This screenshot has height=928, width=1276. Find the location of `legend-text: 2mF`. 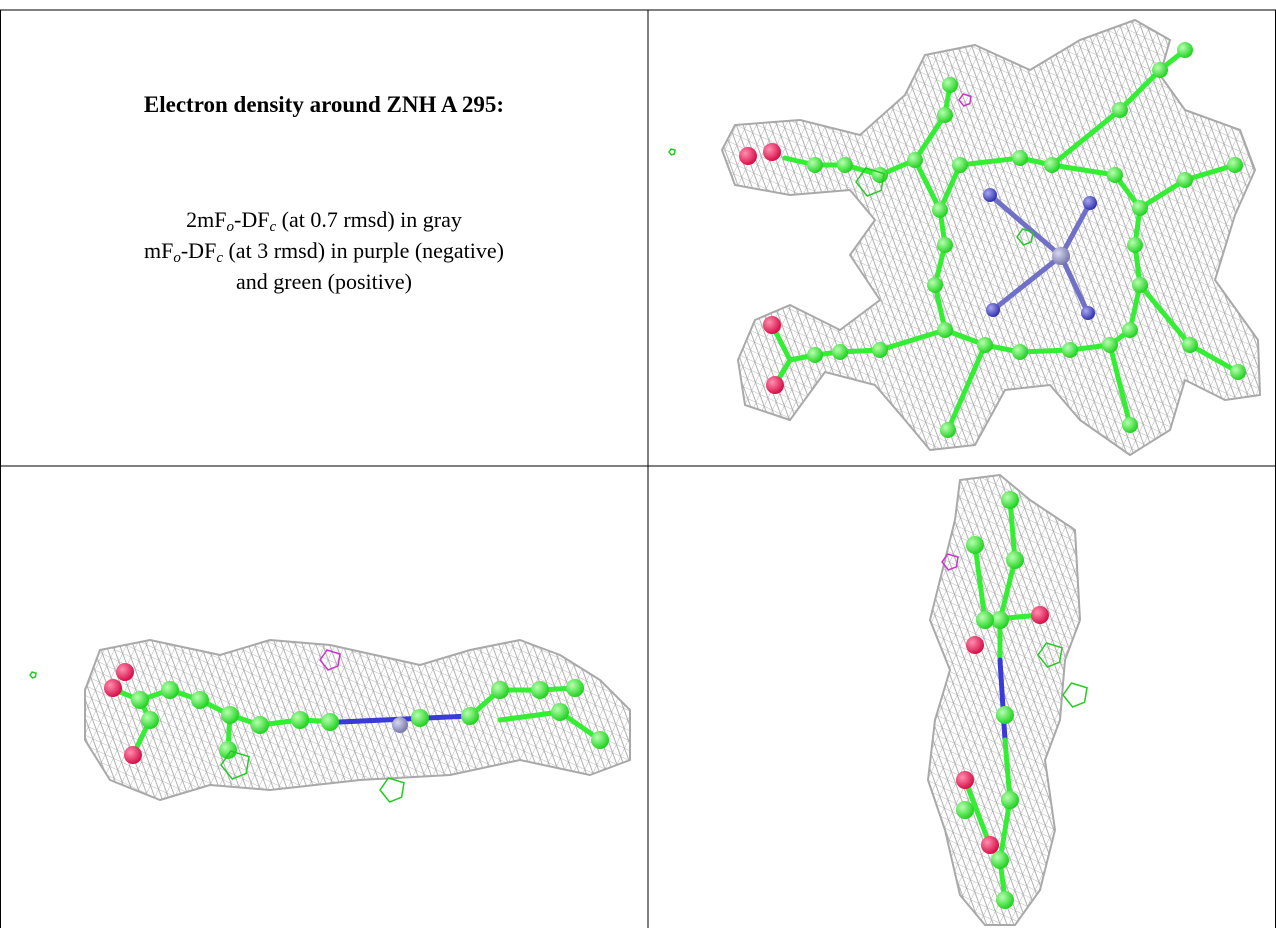

legend-text: 2mF is located at coordinates (206, 219).